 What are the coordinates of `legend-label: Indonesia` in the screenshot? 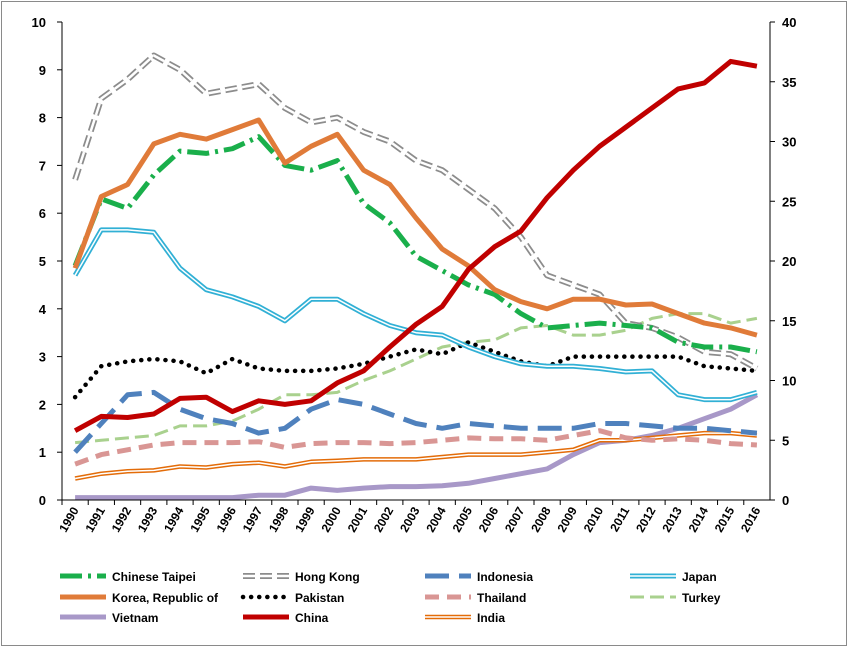 It's located at (505, 577).